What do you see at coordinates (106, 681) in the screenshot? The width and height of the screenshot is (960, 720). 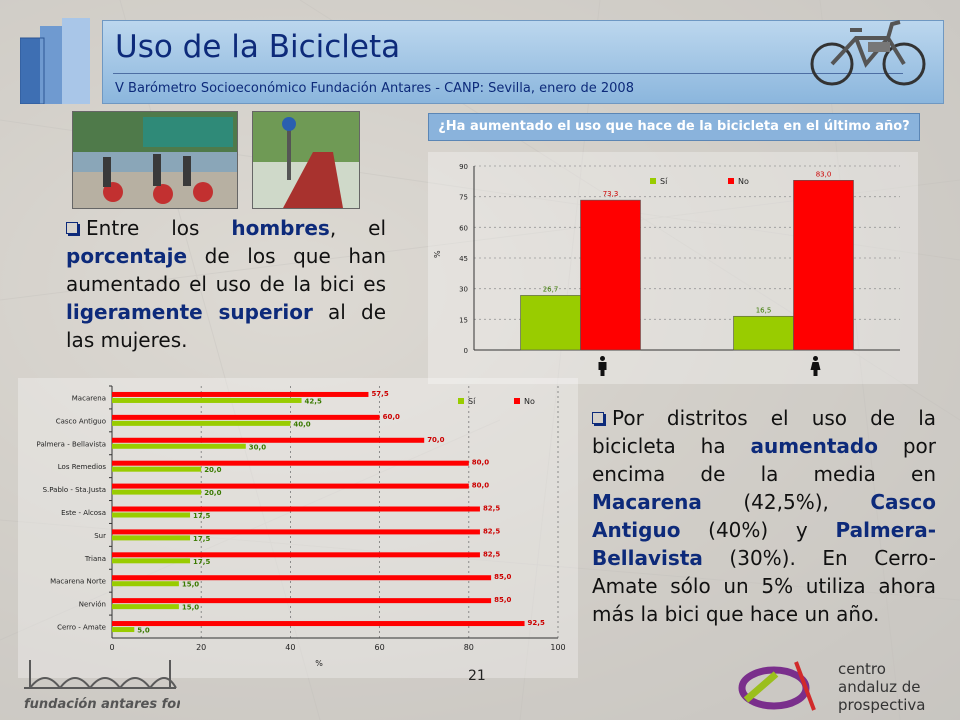 I see `fundacion-antares-logo: fundación antares foro` at bounding box center [106, 681].